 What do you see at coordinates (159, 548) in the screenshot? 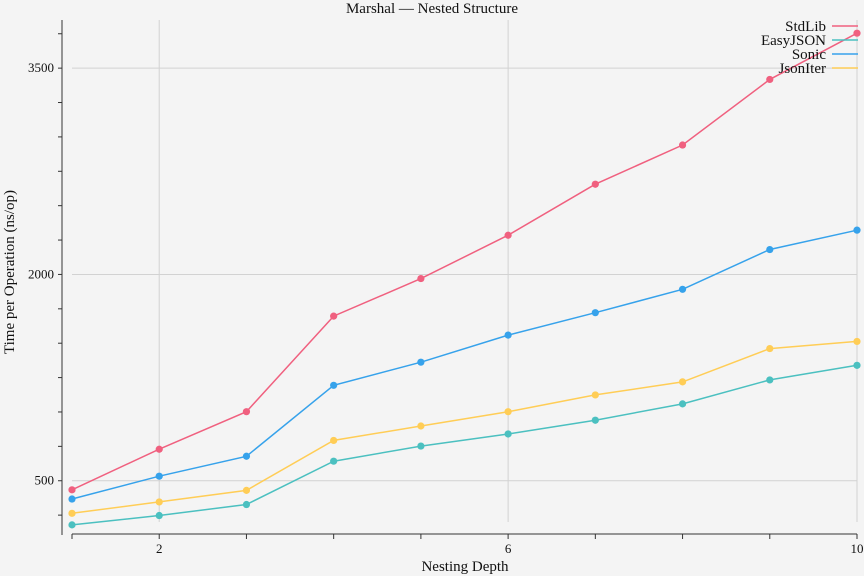
I see `x-tick-label: 2` at bounding box center [159, 548].